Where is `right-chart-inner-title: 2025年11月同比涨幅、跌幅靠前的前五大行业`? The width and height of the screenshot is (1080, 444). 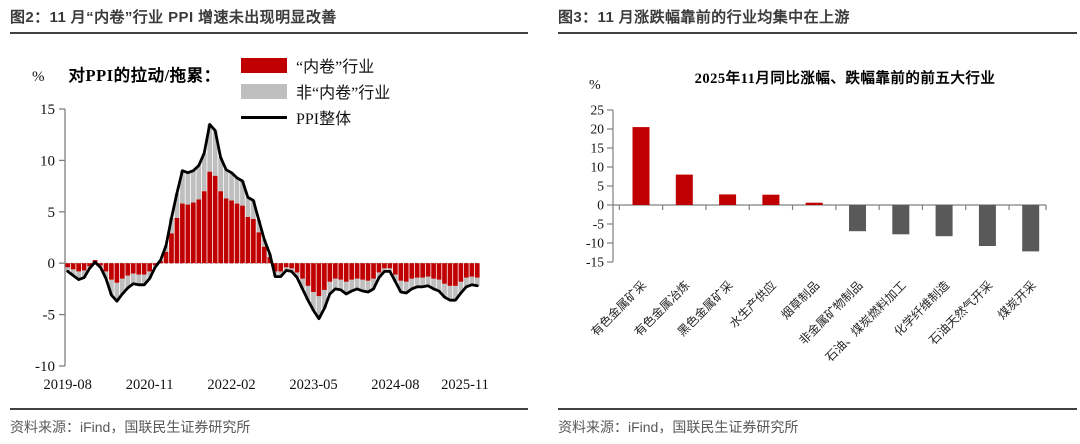 right-chart-inner-title: 2025年11月同比涨幅、跌幅靠前的前五大行业 is located at coordinates (845, 79).